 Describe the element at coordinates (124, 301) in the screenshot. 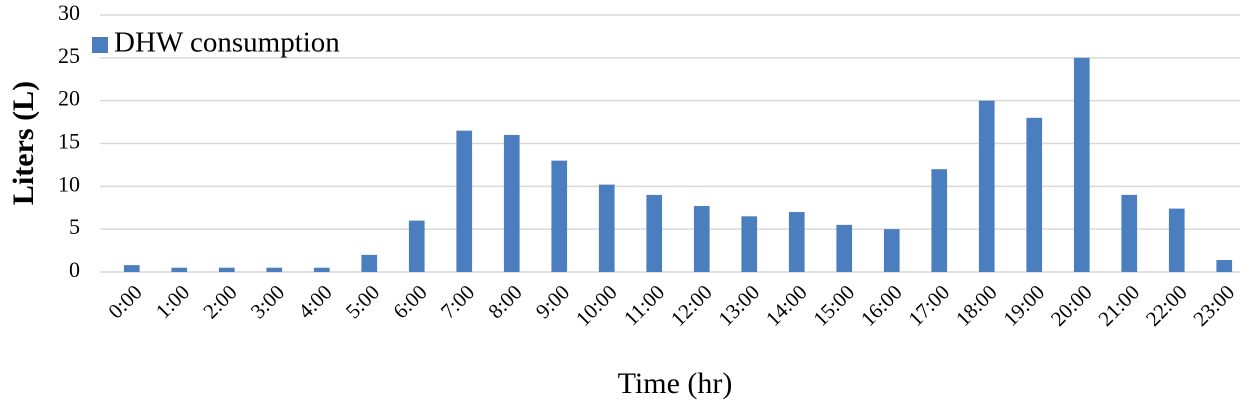

I see `x-tick-label: 0:00` at that location.